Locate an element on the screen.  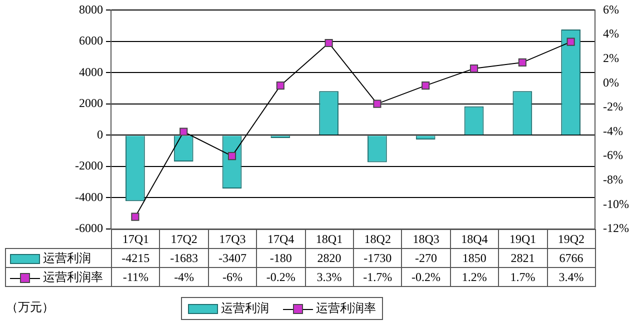
x-tick-label: 19Q1 is located at coordinates (522, 239).